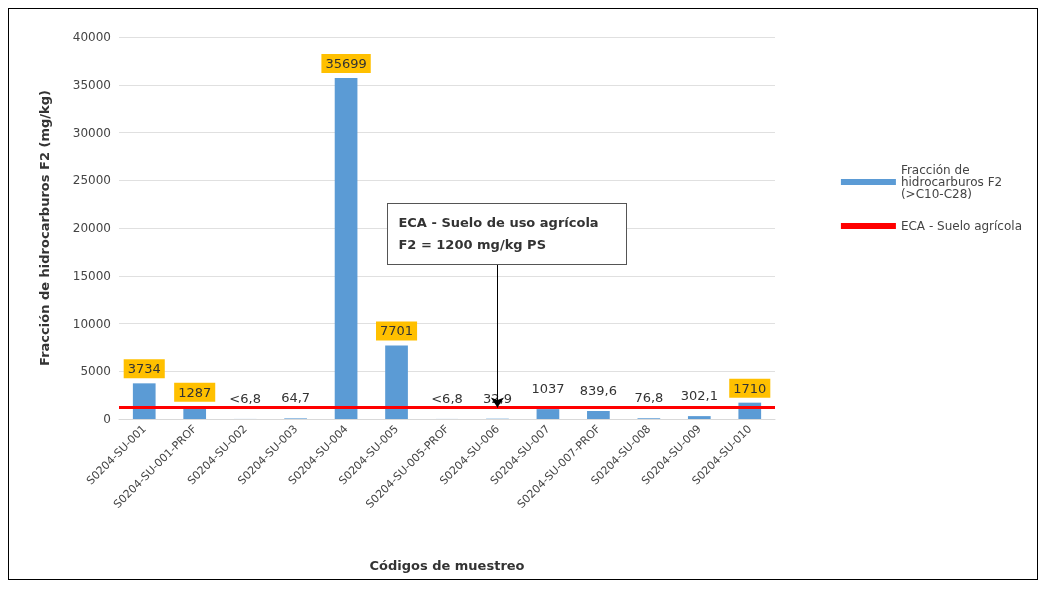  I want to click on y-tick-label: 25000, so click(91, 180).